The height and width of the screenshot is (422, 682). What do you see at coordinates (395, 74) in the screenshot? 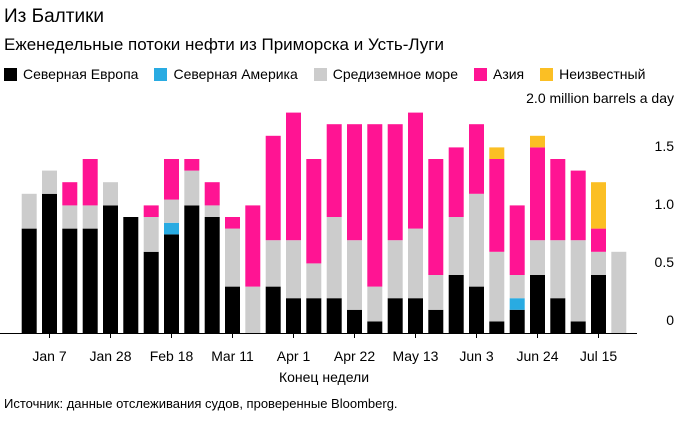
I see `legend-label: Средиземное море` at bounding box center [395, 74].